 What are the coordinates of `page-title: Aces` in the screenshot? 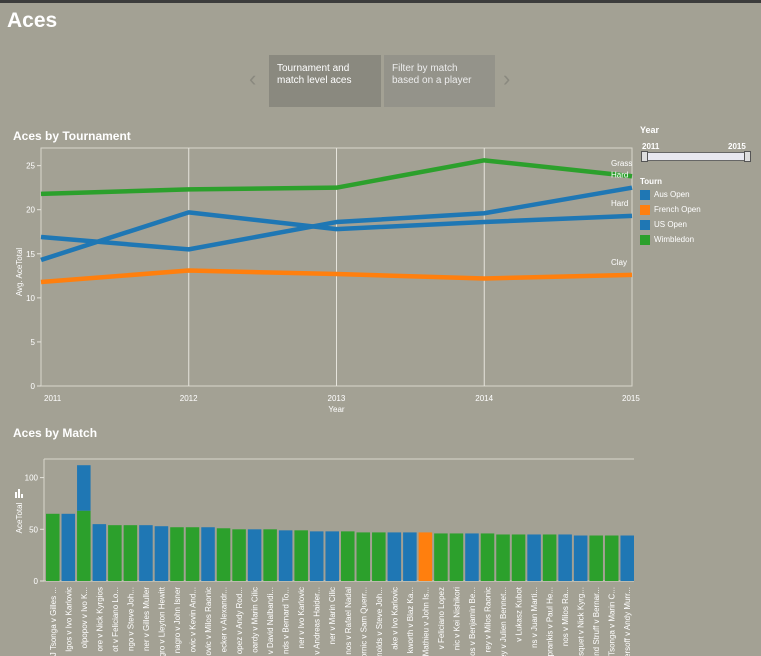 It's located at (32, 20).